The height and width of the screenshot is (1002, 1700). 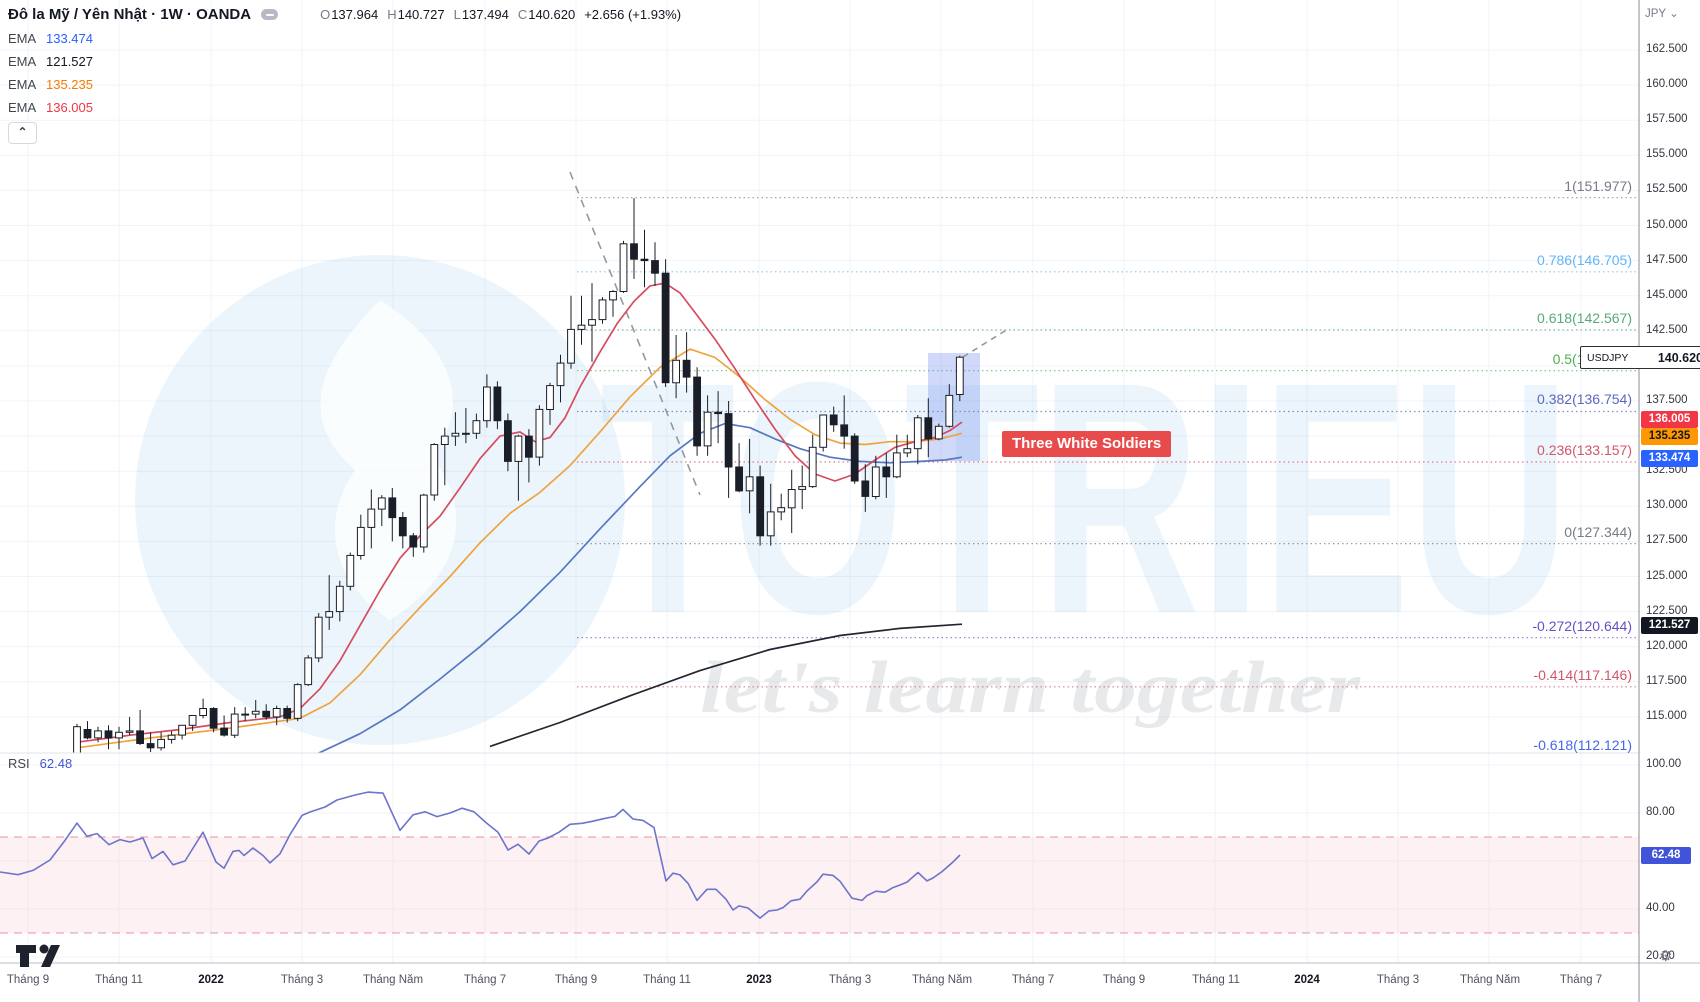 I want to click on price-tick-label: 147.500, so click(x=1667, y=260).